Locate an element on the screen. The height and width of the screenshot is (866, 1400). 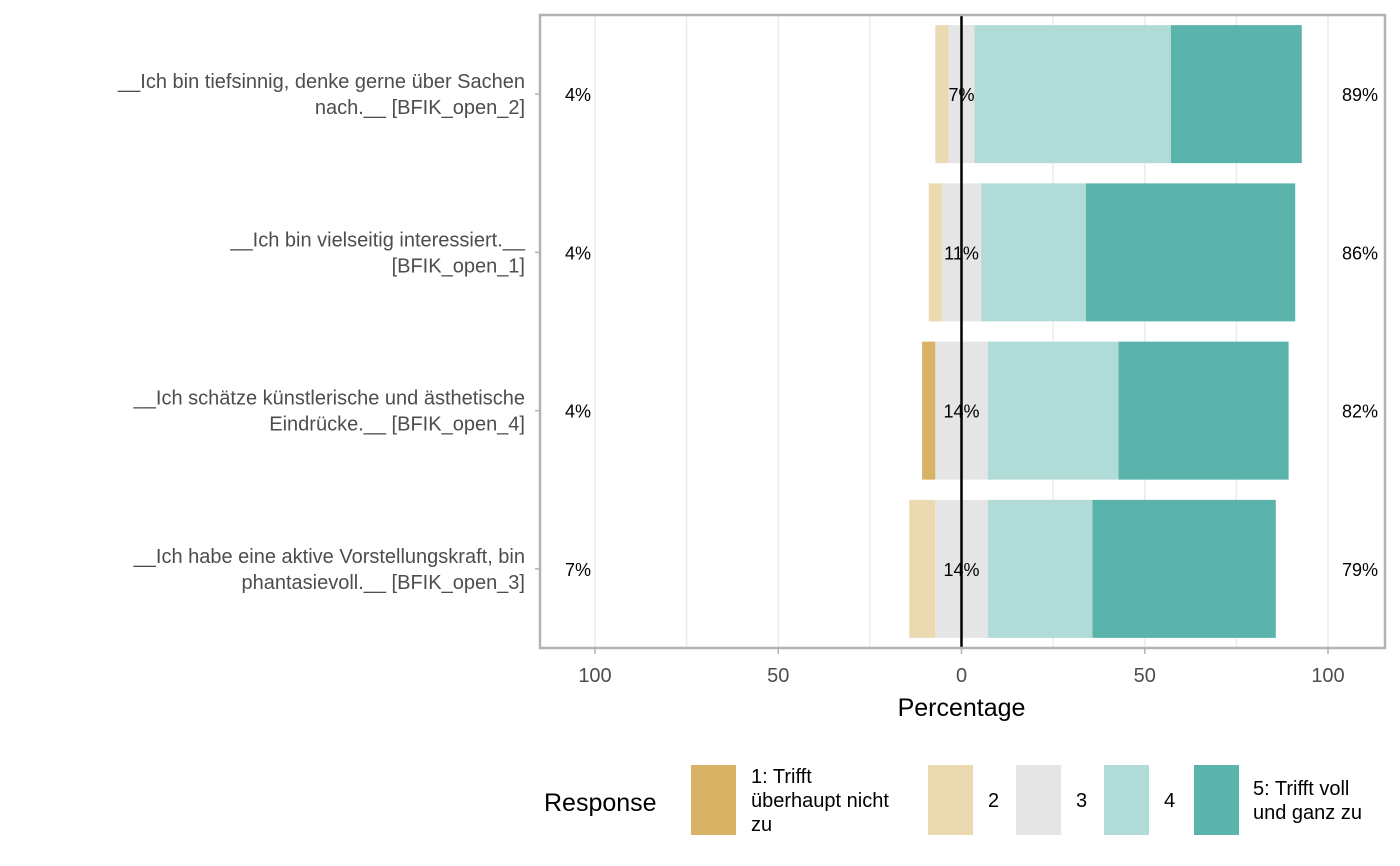
high-percent-label: 82% is located at coordinates (1360, 412).